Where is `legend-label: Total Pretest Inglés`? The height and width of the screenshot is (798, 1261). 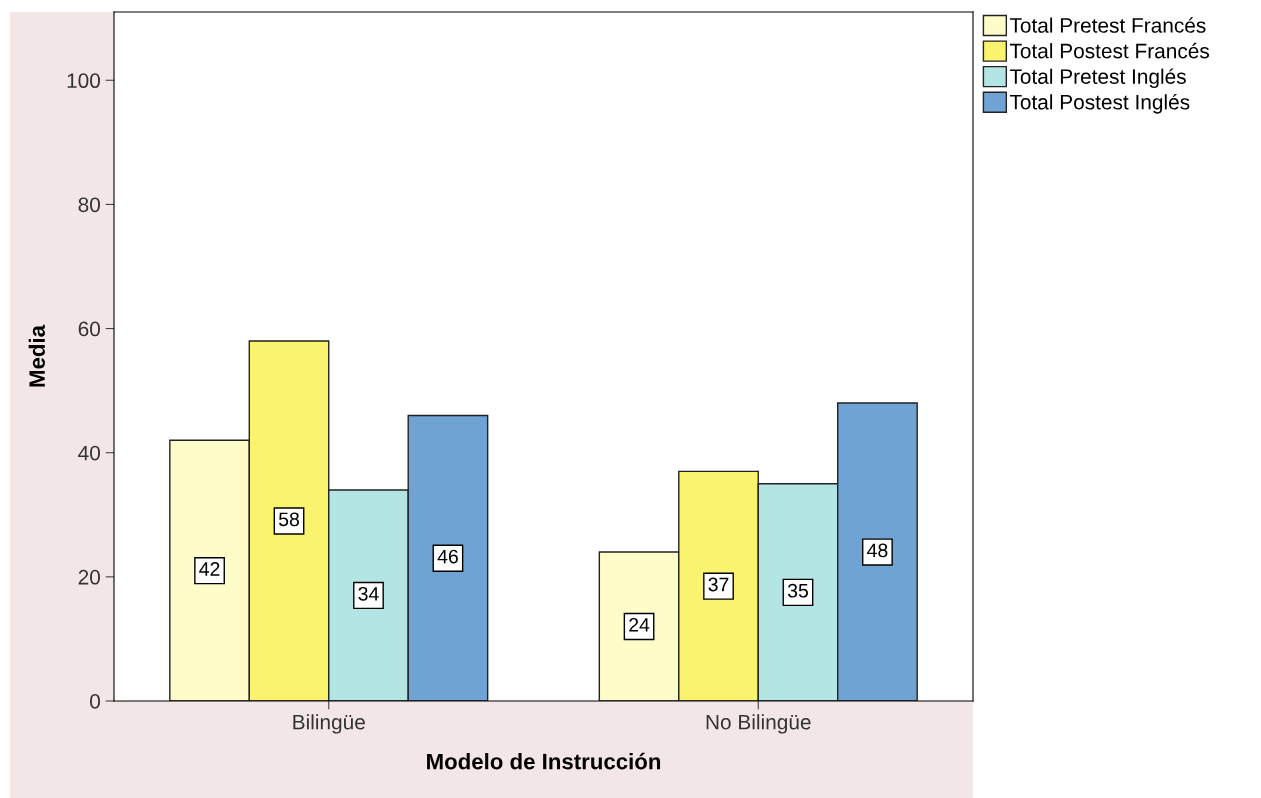
legend-label: Total Pretest Inglés is located at coordinates (1097, 78).